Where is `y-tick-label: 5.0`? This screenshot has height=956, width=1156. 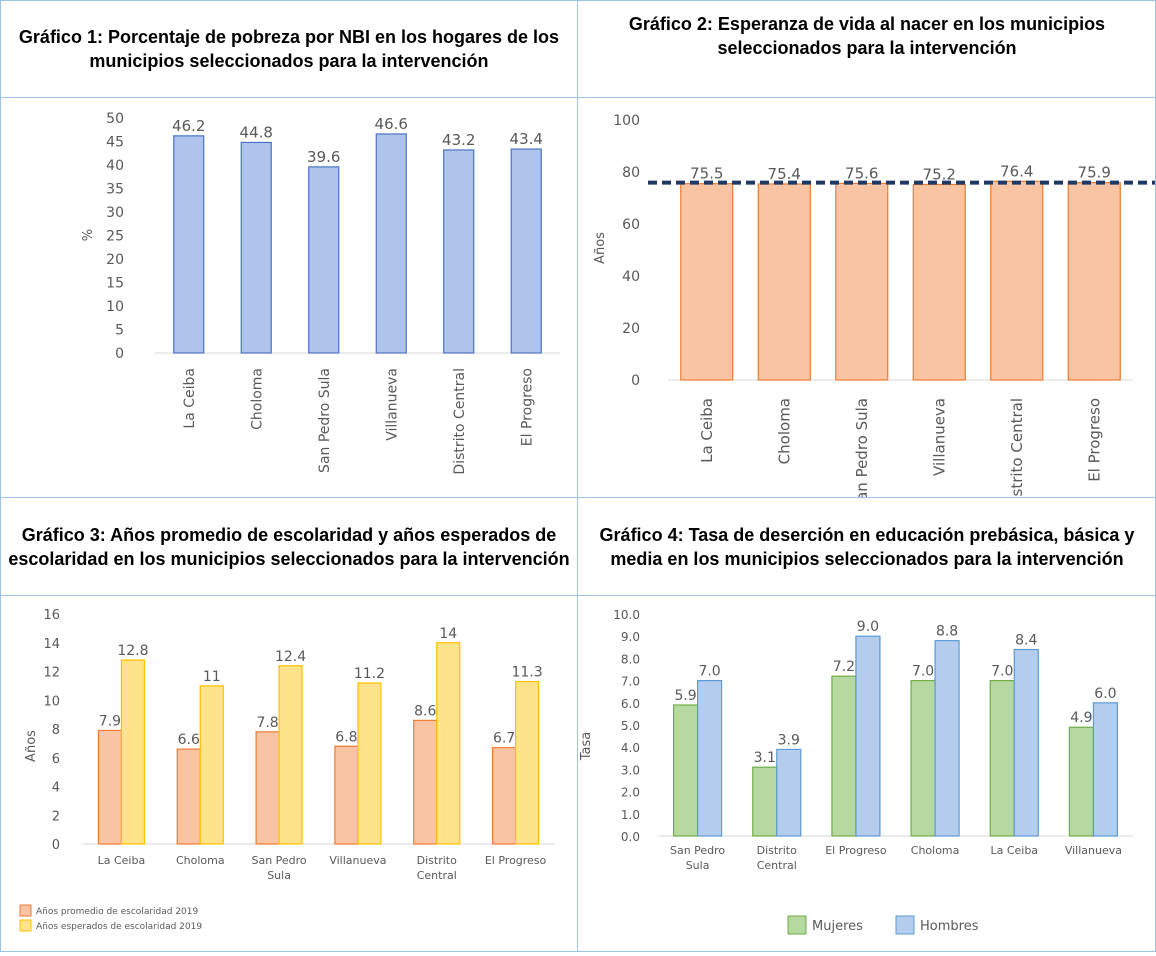
y-tick-label: 5.0 is located at coordinates (630, 726).